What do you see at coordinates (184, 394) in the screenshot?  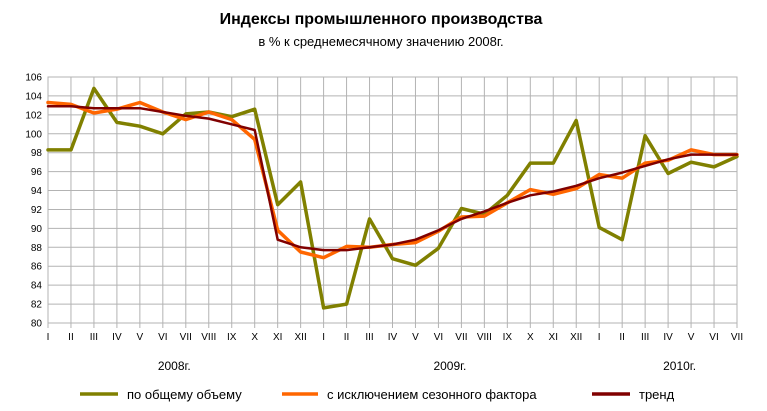 I see `legend-label-1: по общему объему` at bounding box center [184, 394].